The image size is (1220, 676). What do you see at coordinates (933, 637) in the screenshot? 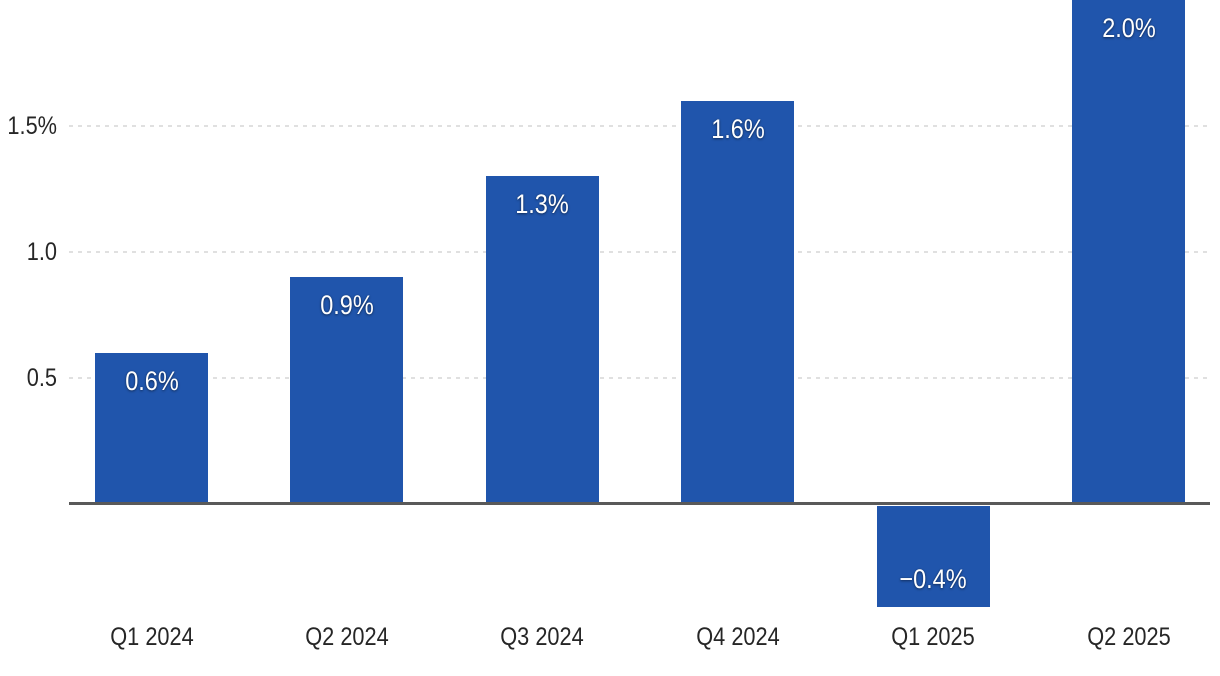
I see `x-axis-label: Q1 2025` at bounding box center [933, 637].